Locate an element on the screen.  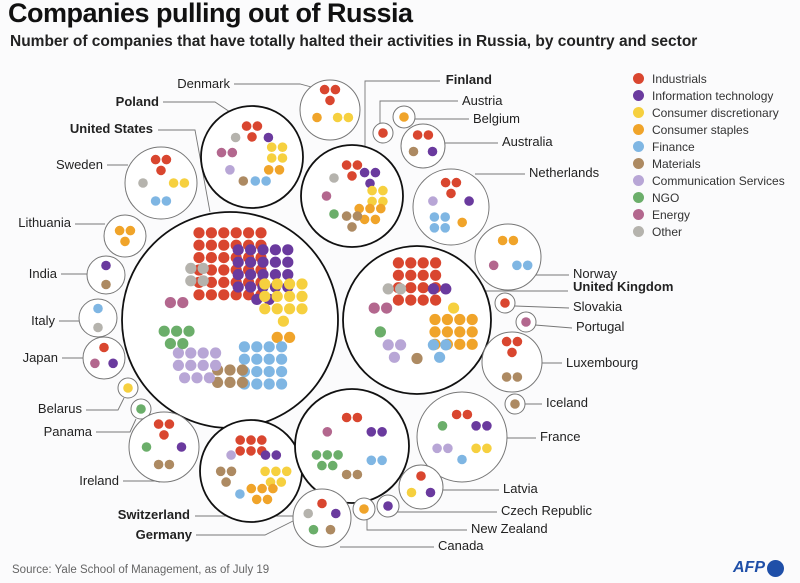
dot-canada-it is located at coordinates (336, 513).